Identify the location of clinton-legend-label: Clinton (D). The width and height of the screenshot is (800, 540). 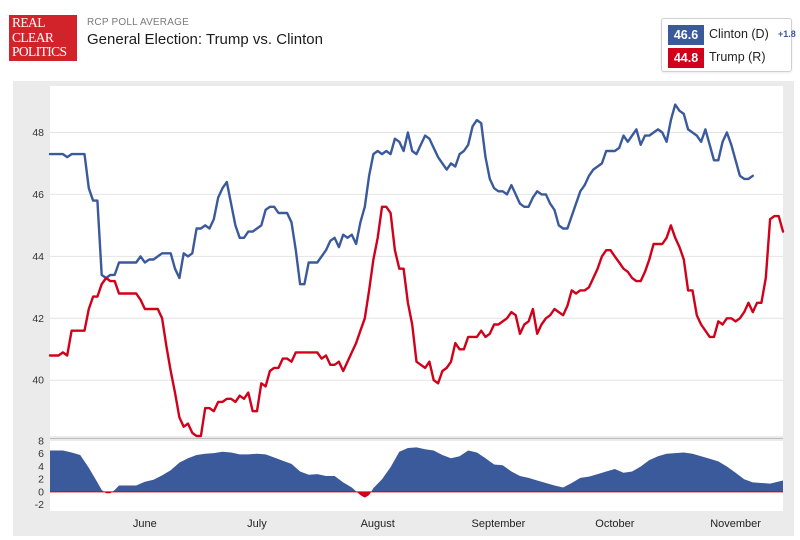
(739, 34).